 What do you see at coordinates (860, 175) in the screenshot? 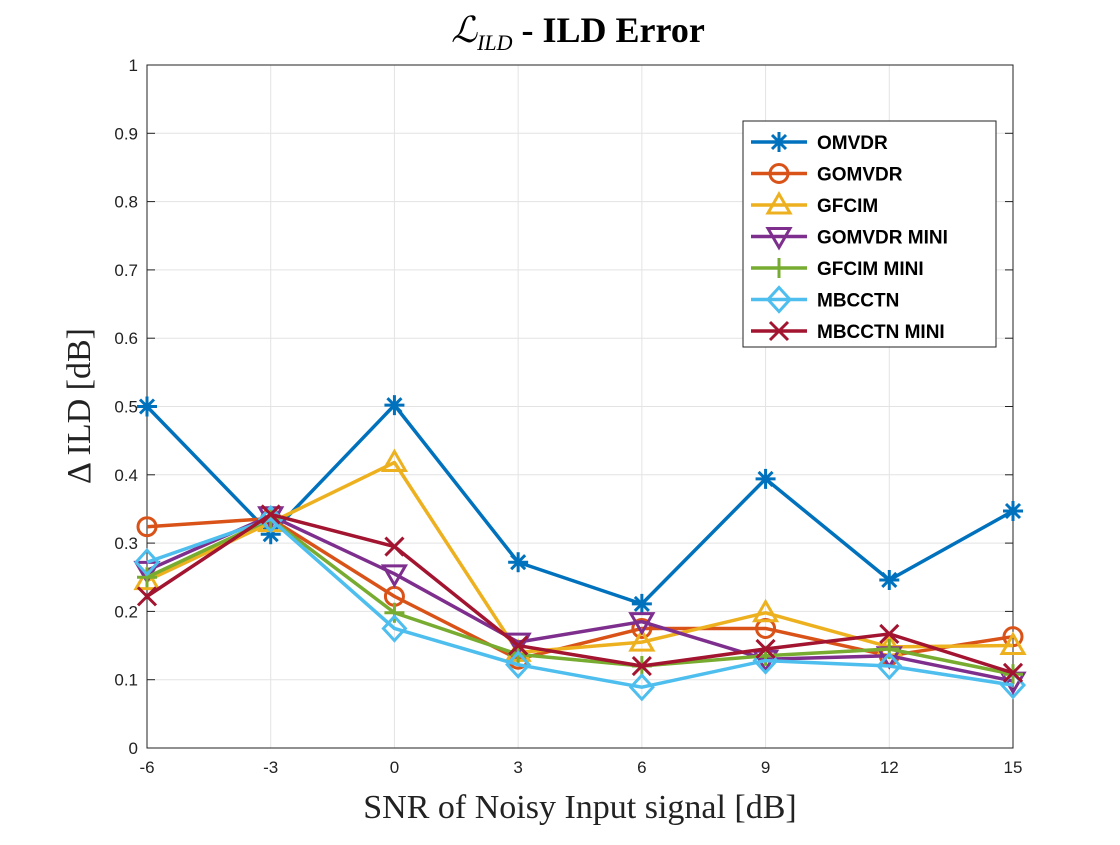
I see `legend-label: GOMVDR` at bounding box center [860, 175].